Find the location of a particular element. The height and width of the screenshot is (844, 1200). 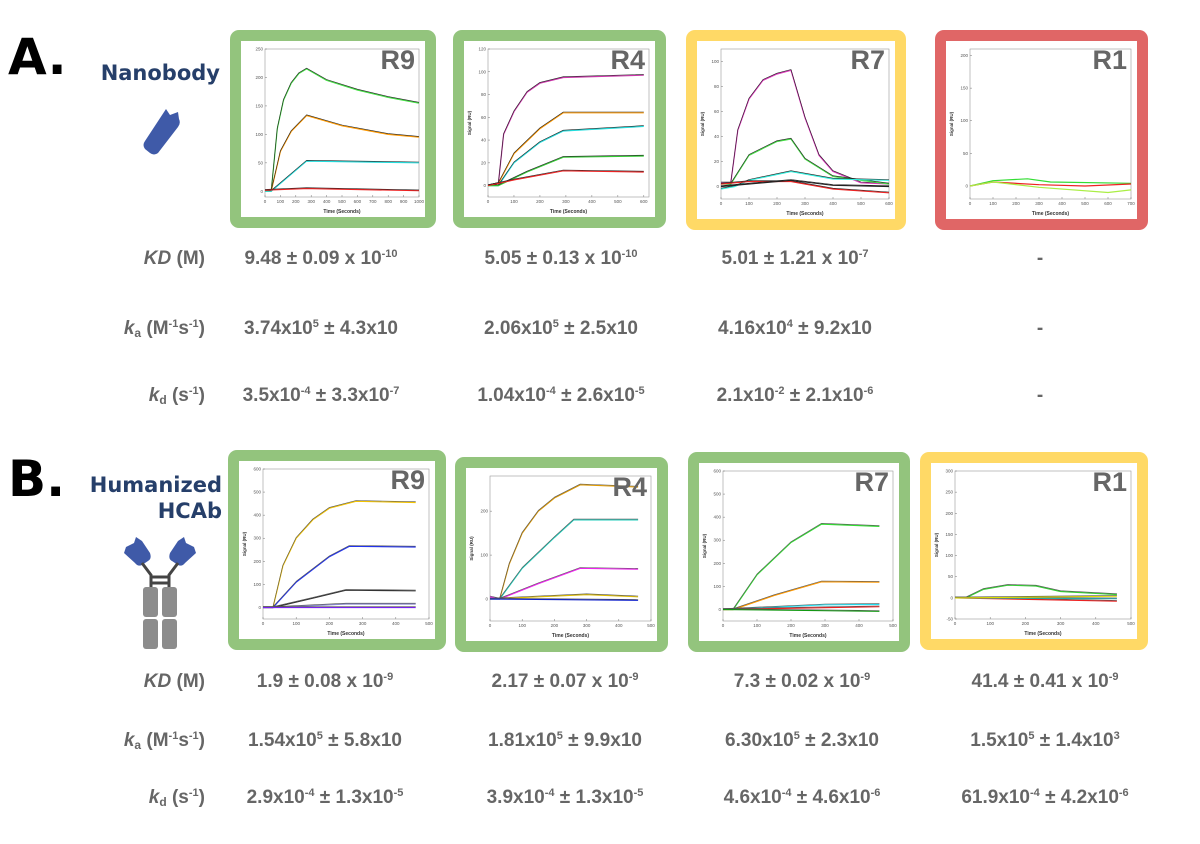

label-symbol: k is located at coordinates (154, 797).